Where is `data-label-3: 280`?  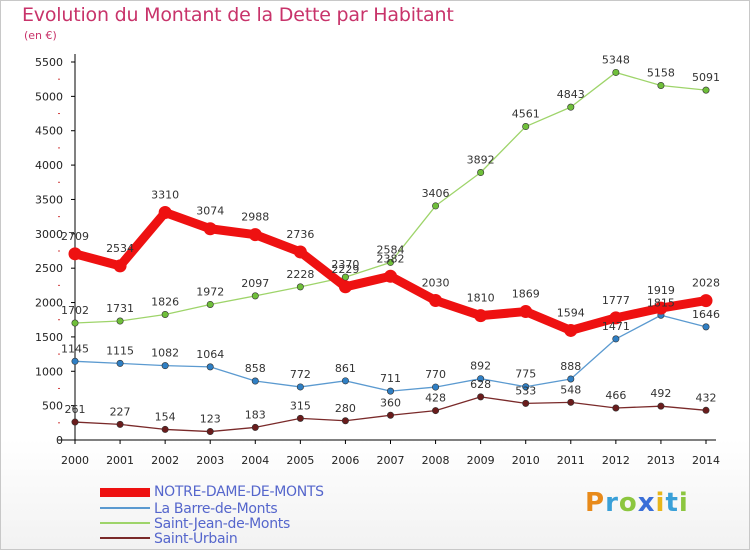
data-label-3: 280 is located at coordinates (345, 408).